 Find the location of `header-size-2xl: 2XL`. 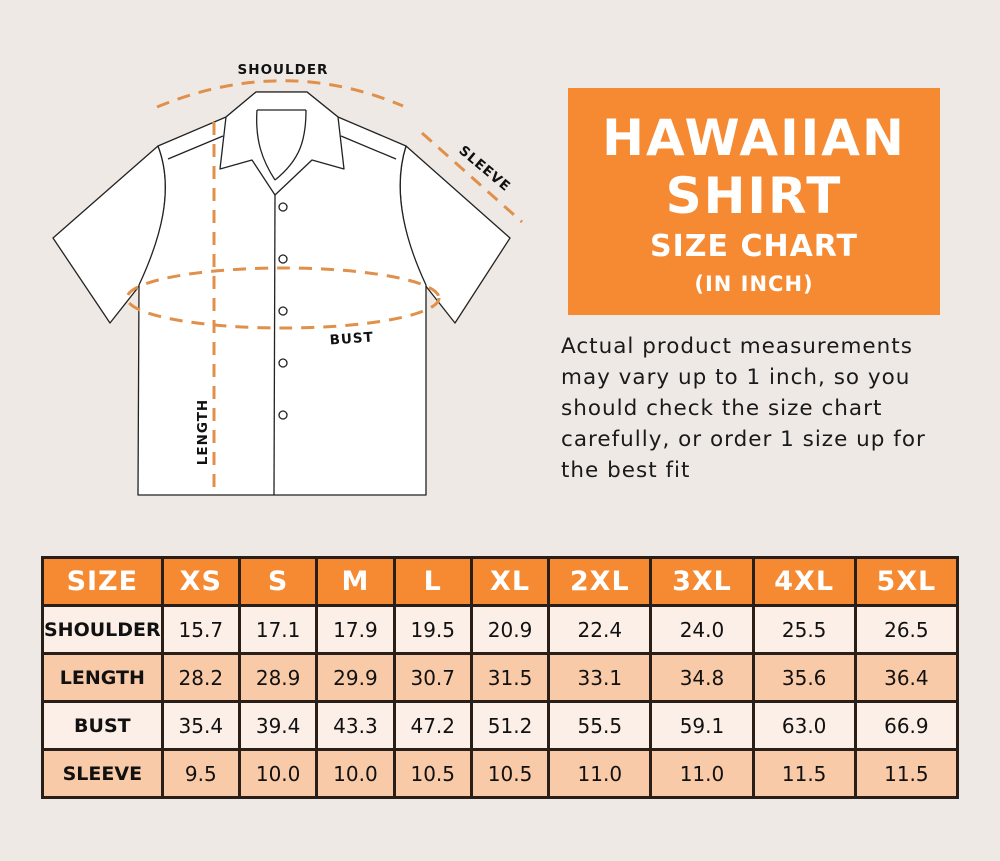

header-size-2xl: 2XL is located at coordinates (600, 581).